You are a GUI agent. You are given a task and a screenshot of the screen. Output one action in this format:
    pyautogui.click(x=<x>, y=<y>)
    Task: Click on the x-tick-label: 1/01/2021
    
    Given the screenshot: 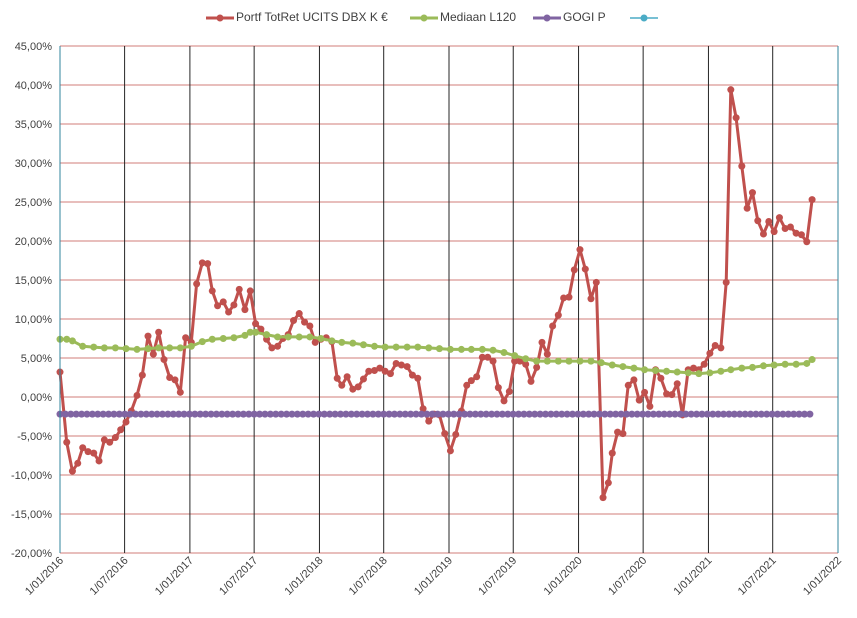 What is the action you would take?
    pyautogui.click(x=692, y=576)
    